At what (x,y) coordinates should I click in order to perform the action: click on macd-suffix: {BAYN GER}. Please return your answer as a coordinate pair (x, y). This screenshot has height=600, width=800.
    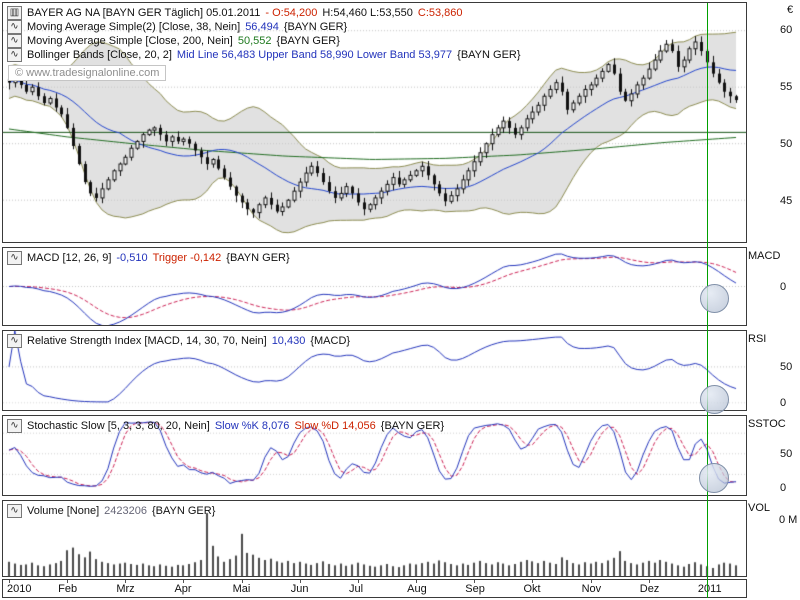
    Looking at the image, I should click on (258, 258).